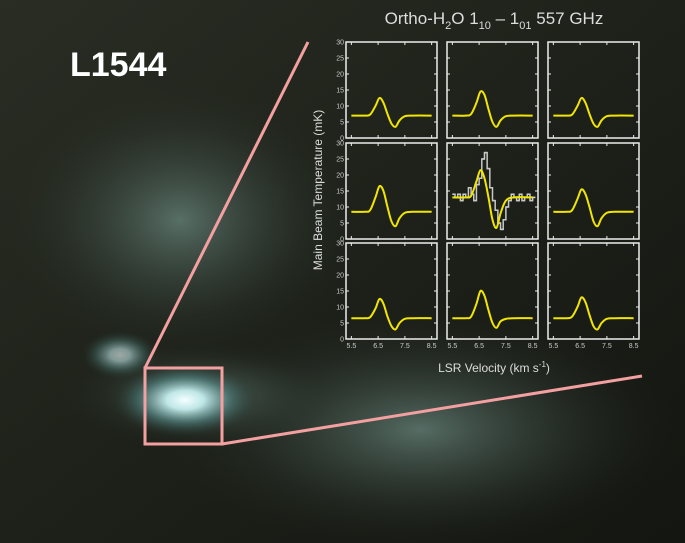 This screenshot has height=543, width=685. What do you see at coordinates (568, 18) in the screenshot?
I see `title-part: 557 GHz` at bounding box center [568, 18].